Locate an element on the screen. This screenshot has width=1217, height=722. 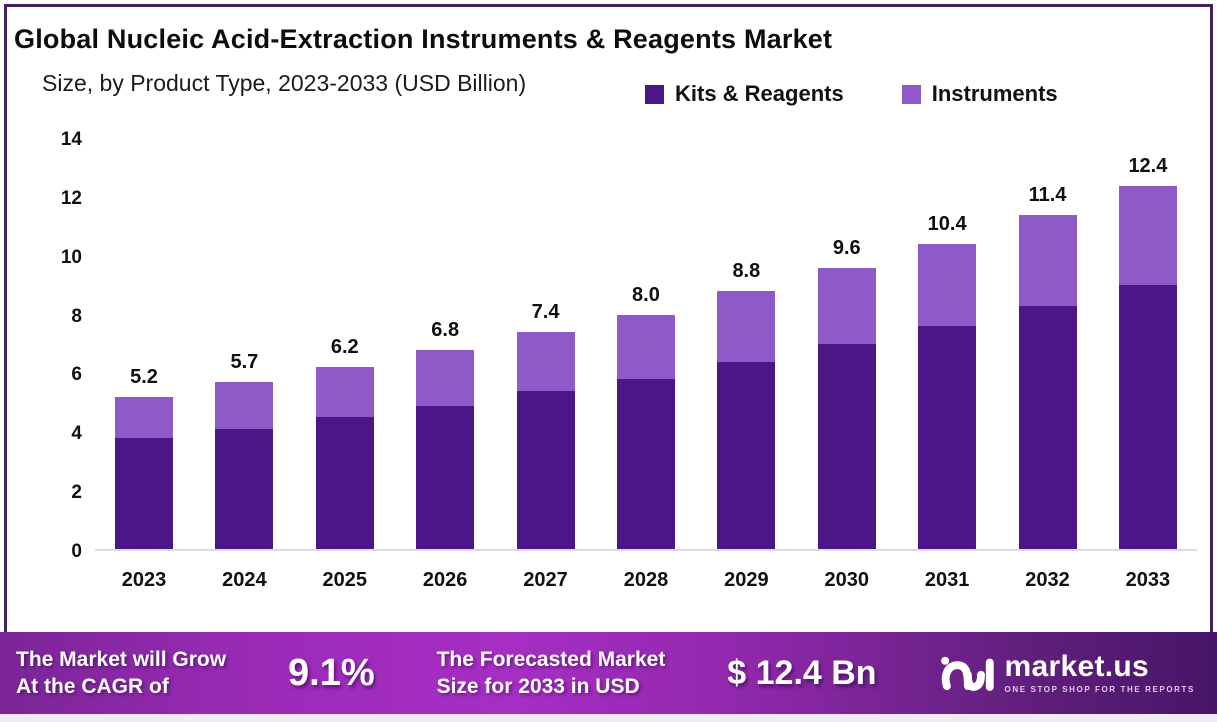
bar-segment-kits-reagents-2031 is located at coordinates (947, 437).